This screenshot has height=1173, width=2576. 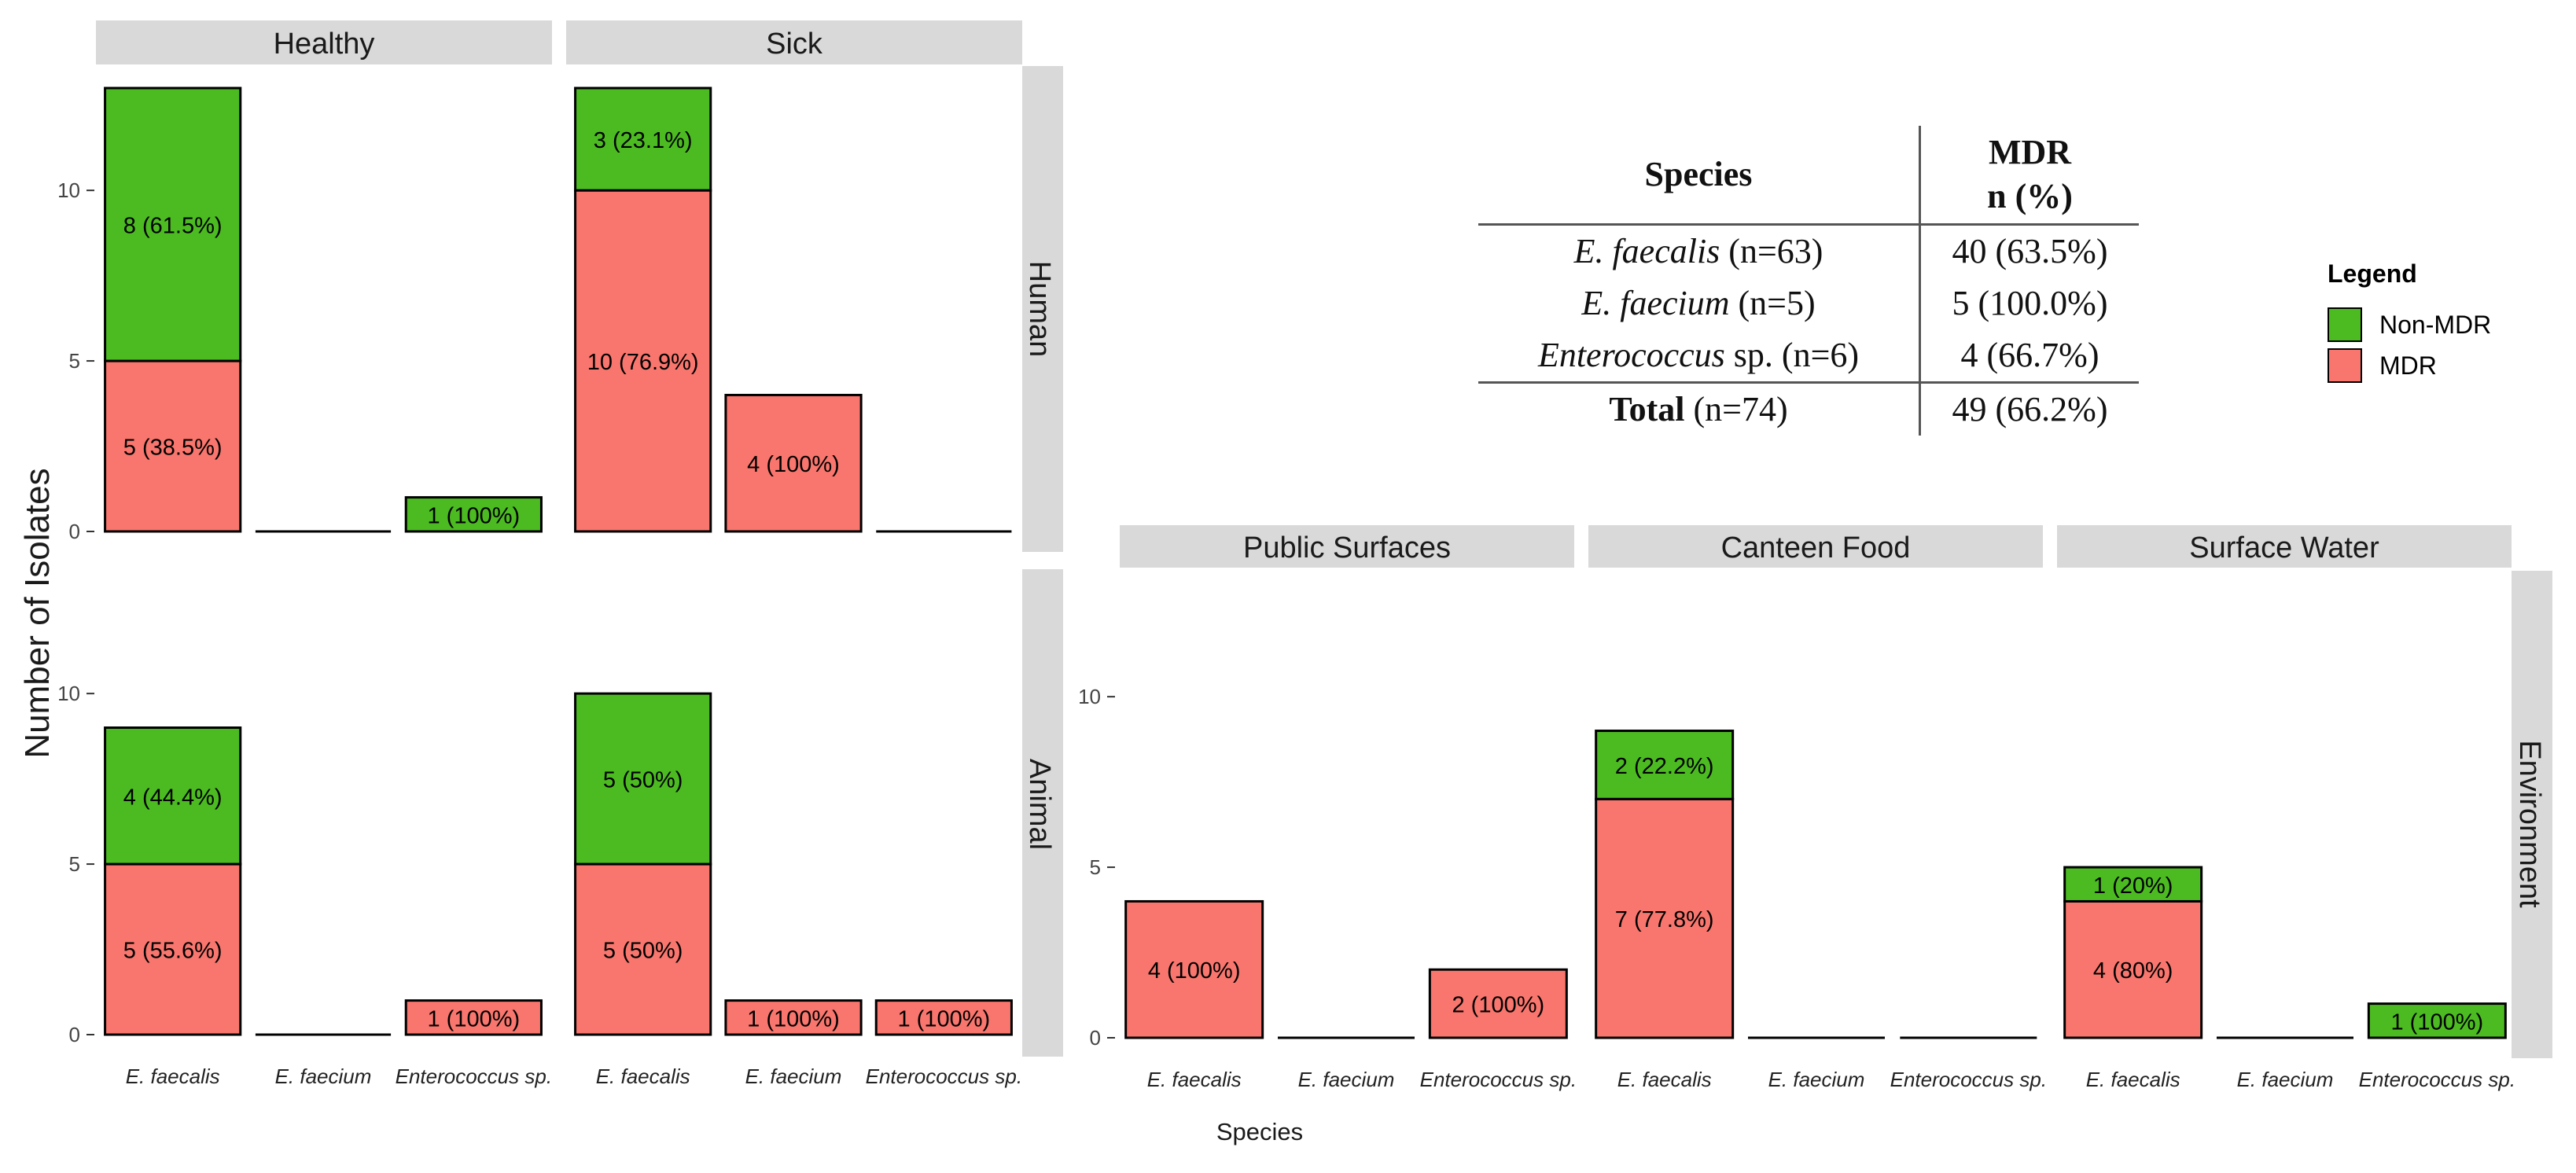 I want to click on table-cell-mdr: 40 (63.5%), so click(x=2030, y=251).